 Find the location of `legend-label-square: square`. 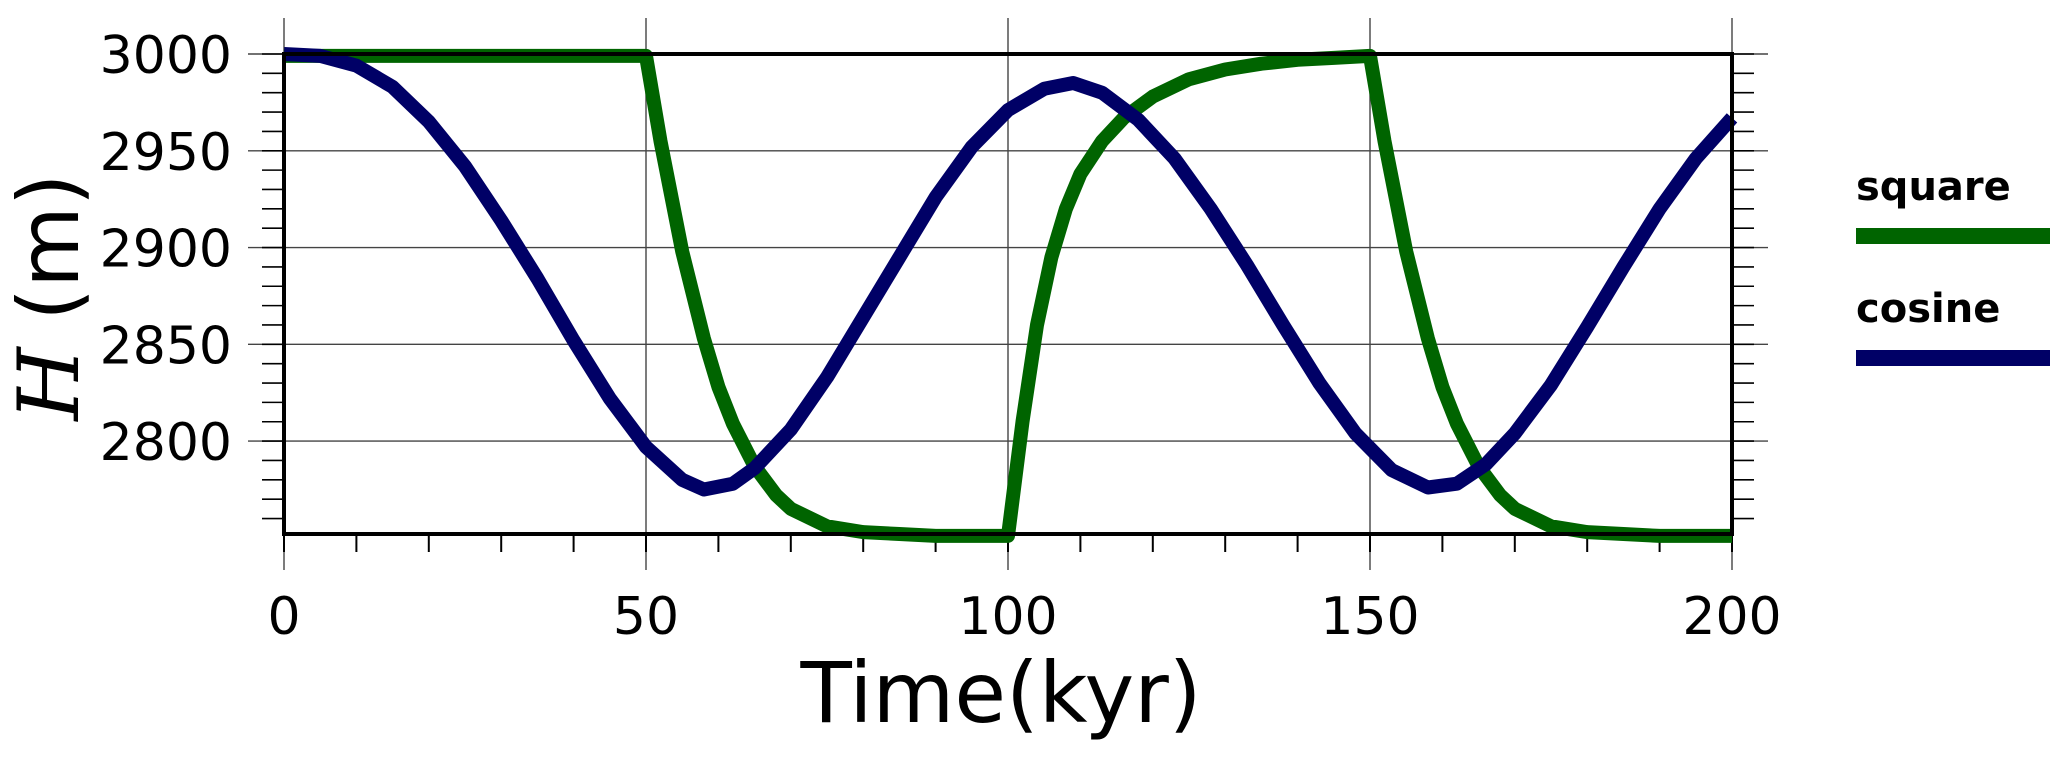

legend-label-square: square is located at coordinates (1933, 187).